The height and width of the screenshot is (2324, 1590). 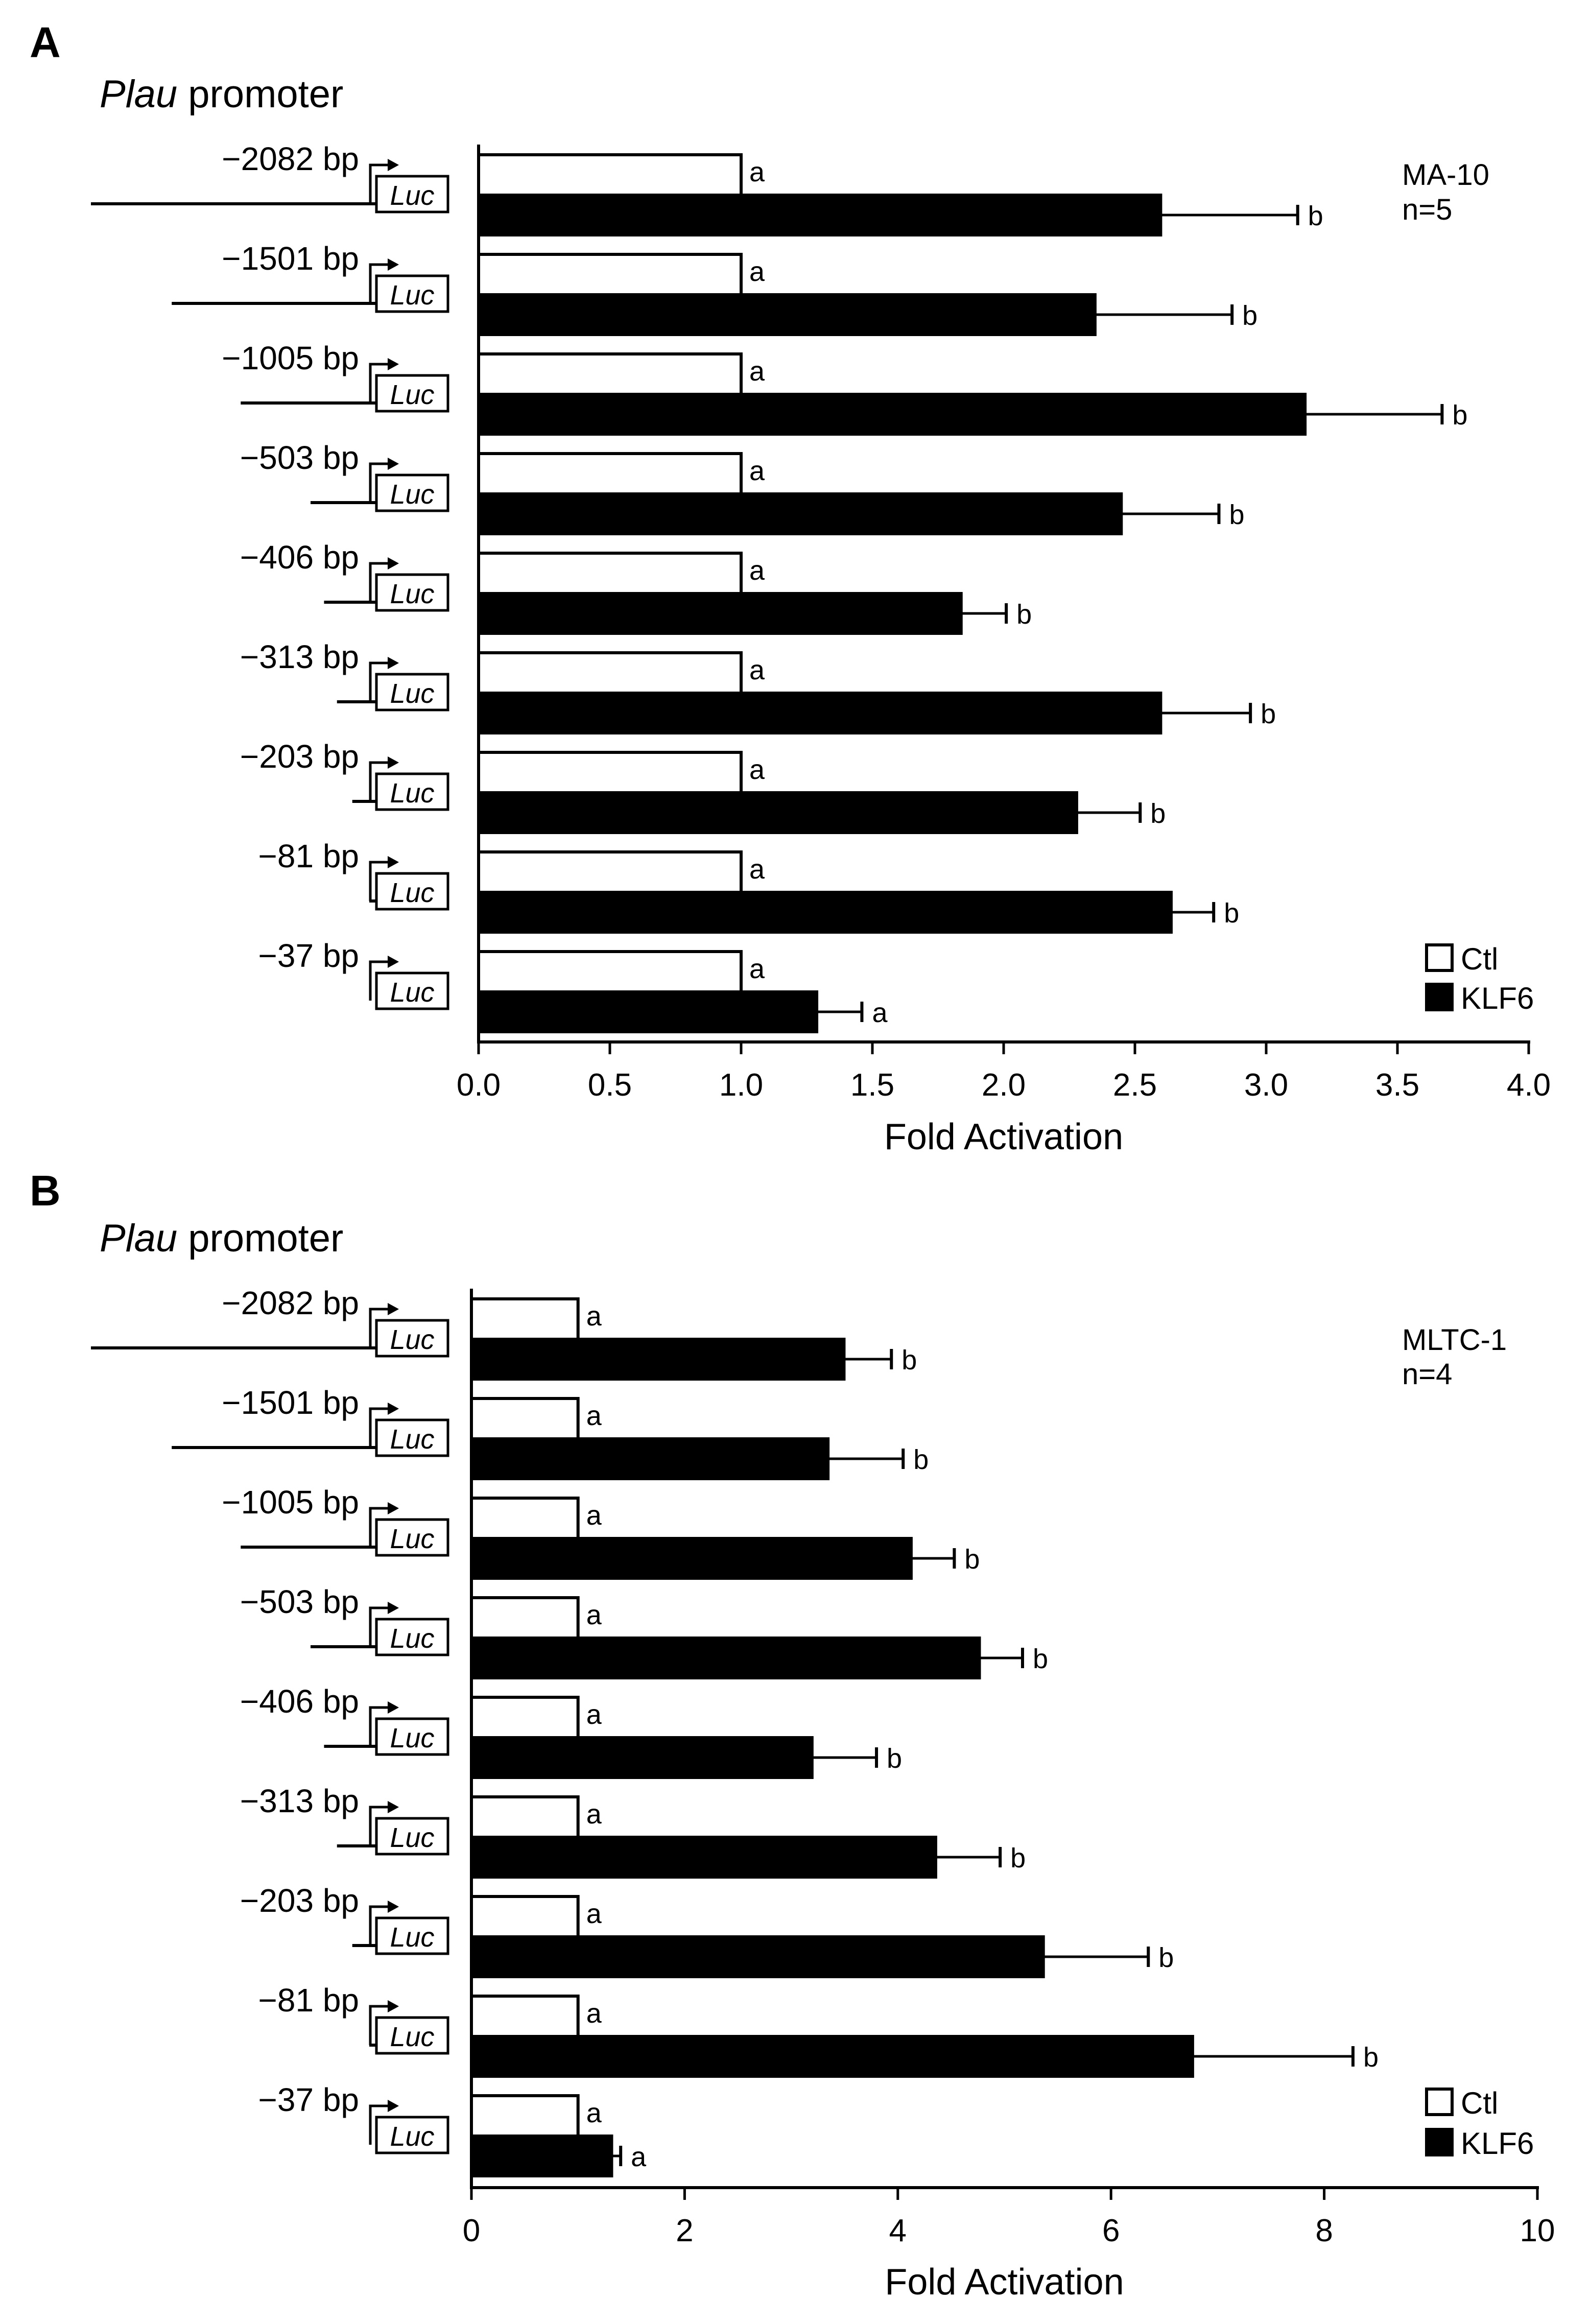 I want to click on construct-label: −503 bp, so click(x=299, y=457).